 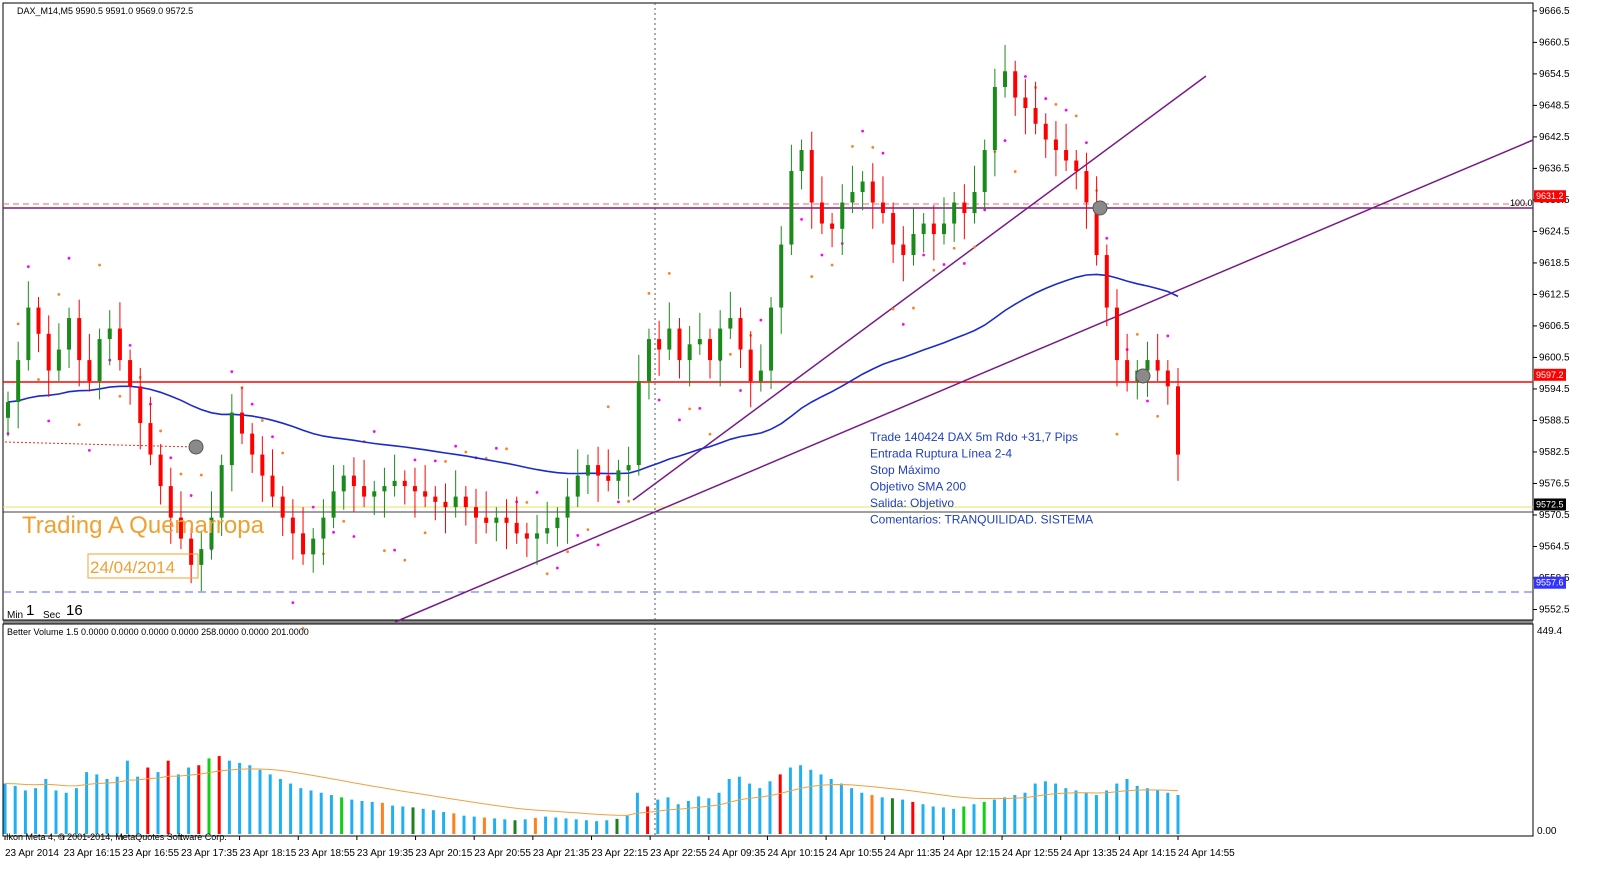 I want to click on trade-marker-icon, so click(x=1100, y=208).